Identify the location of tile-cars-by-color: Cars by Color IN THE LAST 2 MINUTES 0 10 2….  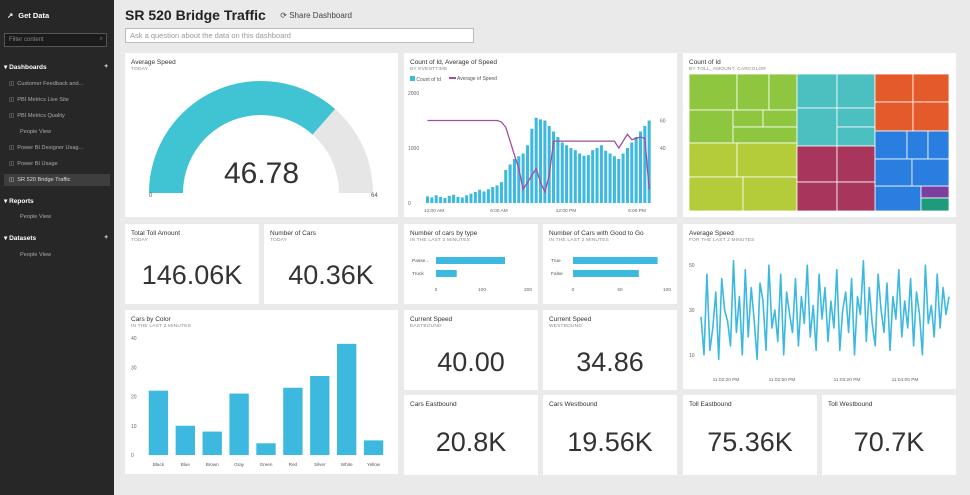
(261, 392).